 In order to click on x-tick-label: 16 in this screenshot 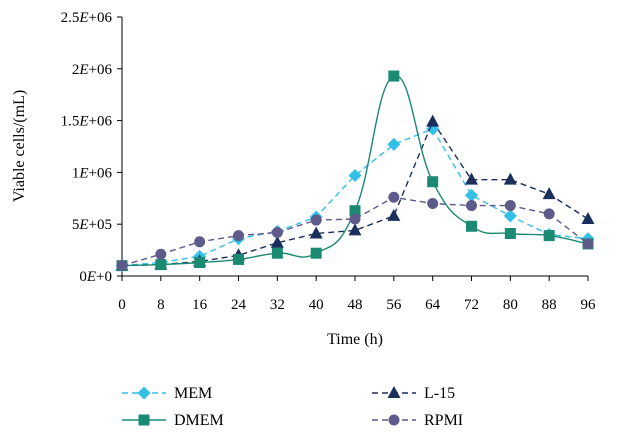, I will do `click(200, 305)`.